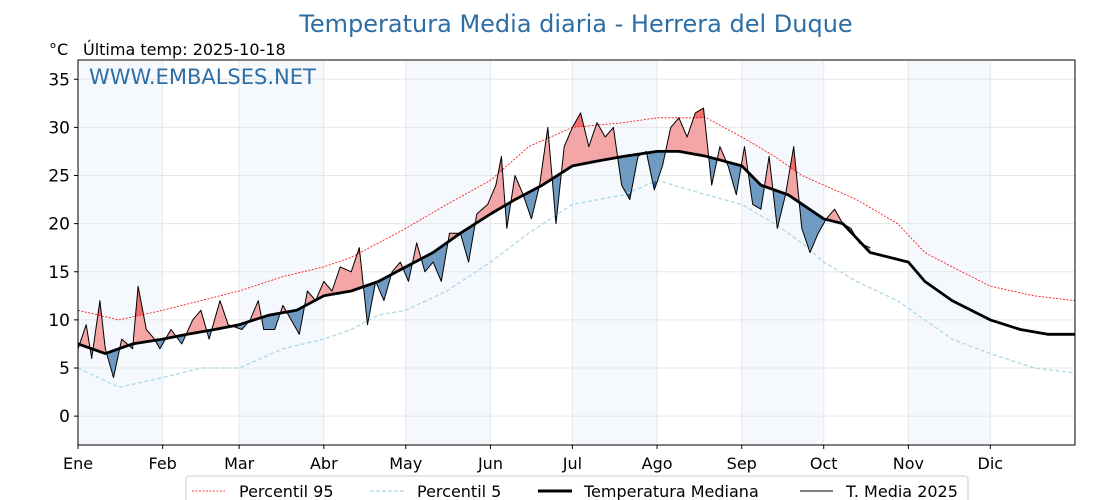  I want to click on unit-label: °C, so click(58, 49).